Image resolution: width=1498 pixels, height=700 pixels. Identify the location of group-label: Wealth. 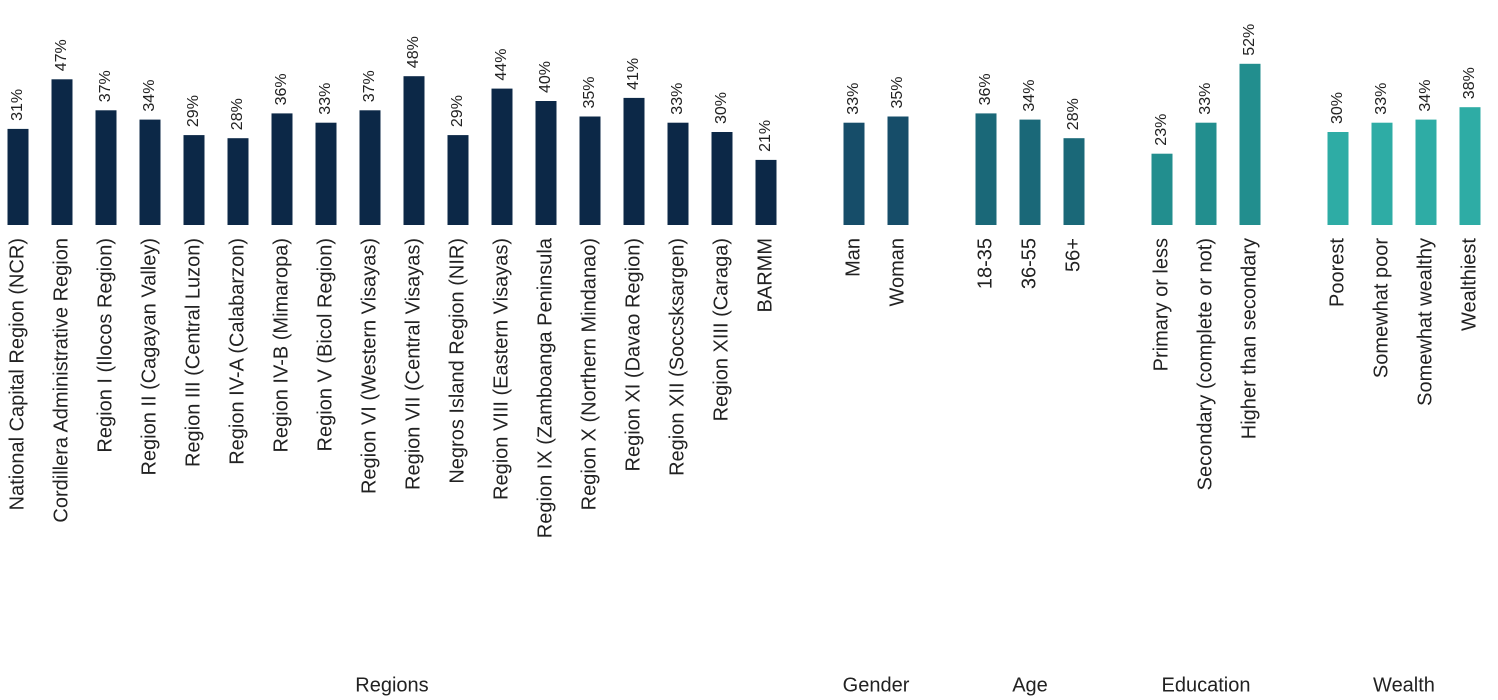
(1404, 685).